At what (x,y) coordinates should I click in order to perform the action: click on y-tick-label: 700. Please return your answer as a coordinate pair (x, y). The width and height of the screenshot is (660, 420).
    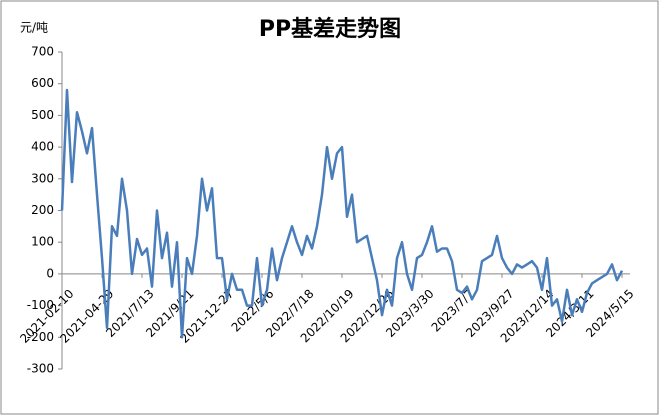
    Looking at the image, I should click on (42, 52).